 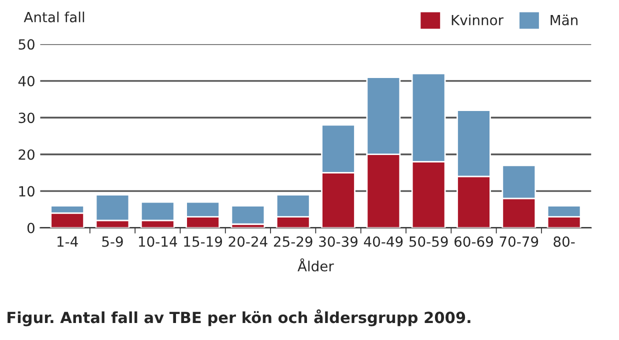 I want to click on x-tick-label: 20-24, so click(x=248, y=241).